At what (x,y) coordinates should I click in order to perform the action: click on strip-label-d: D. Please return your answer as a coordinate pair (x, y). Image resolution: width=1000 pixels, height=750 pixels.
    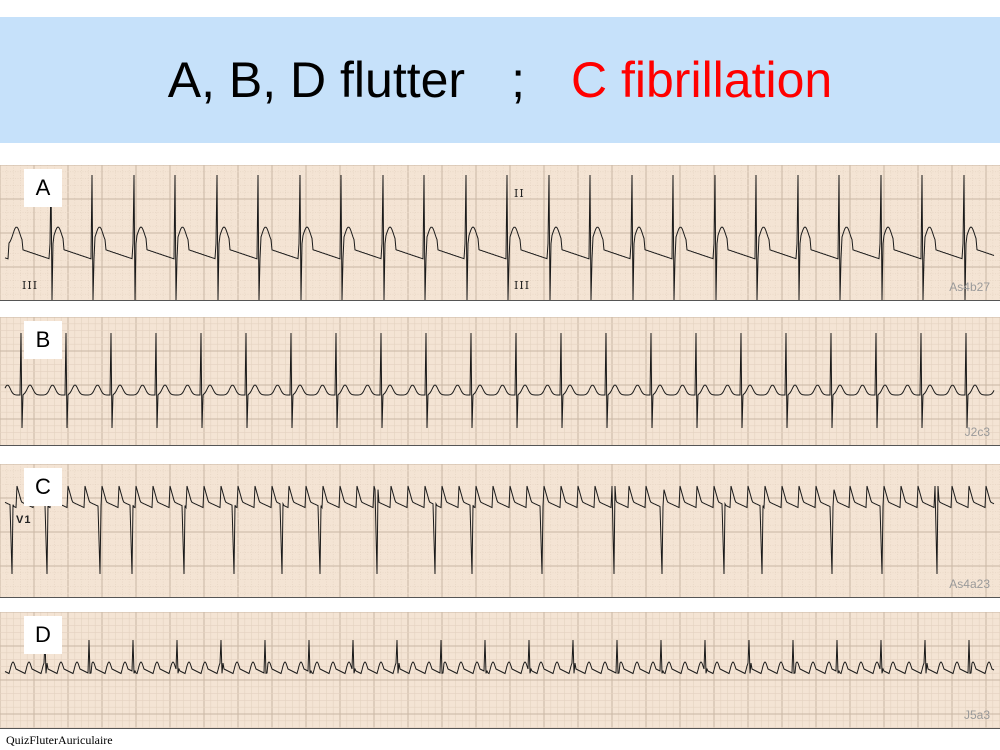
    Looking at the image, I should click on (43, 635).